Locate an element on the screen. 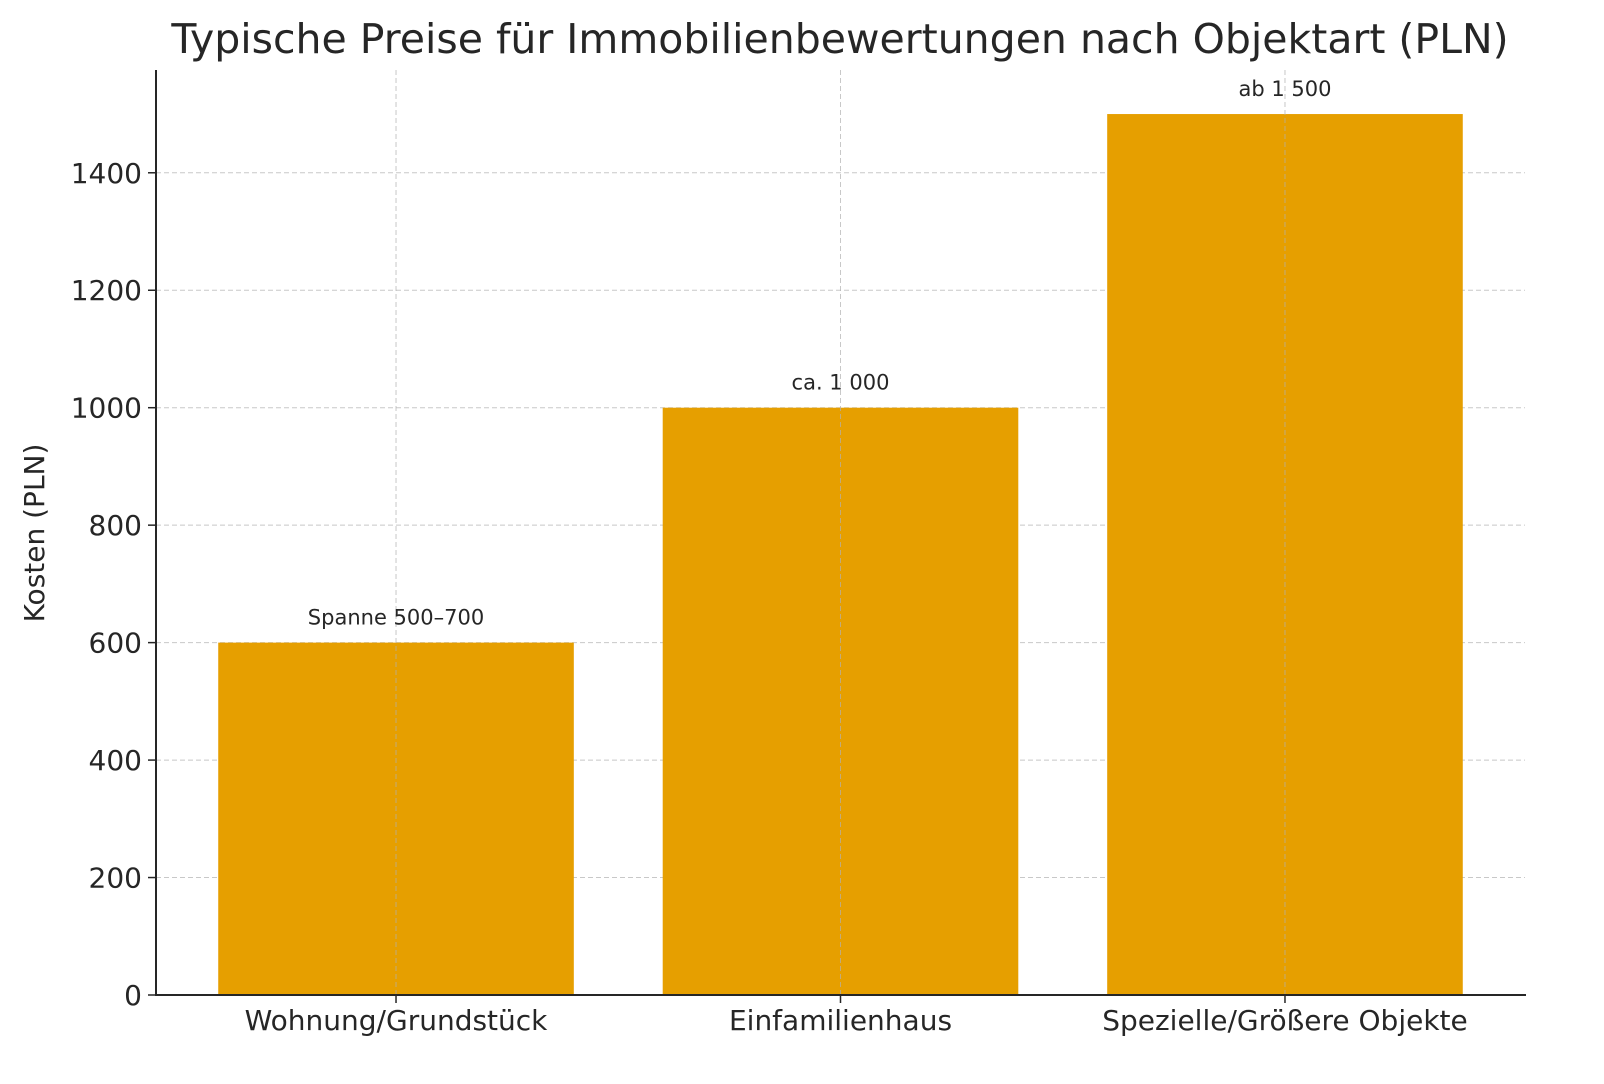  y-tick-label: 200 is located at coordinates (115, 878).